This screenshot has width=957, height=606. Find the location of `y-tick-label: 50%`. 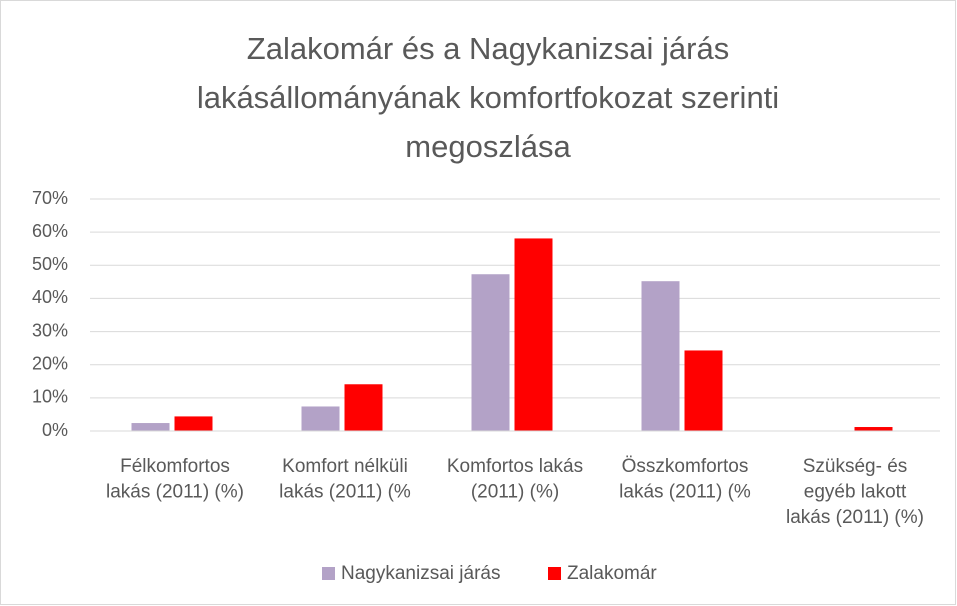

y-tick-label: 50% is located at coordinates (50, 264).